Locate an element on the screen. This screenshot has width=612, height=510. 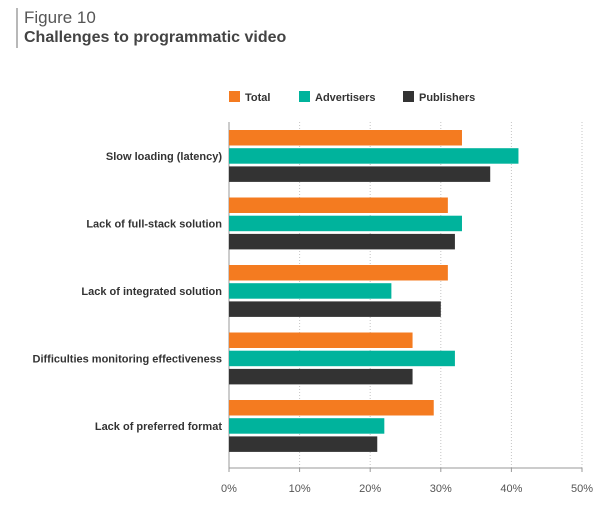
legend-label: Total is located at coordinates (257, 98).